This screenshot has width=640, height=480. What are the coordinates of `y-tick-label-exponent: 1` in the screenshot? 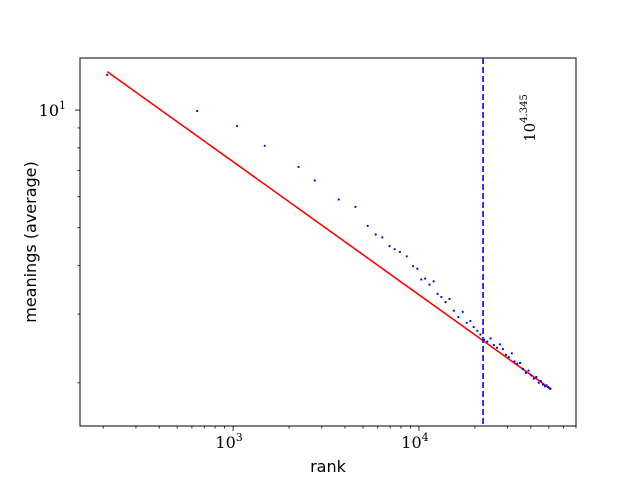 It's located at (62, 105).